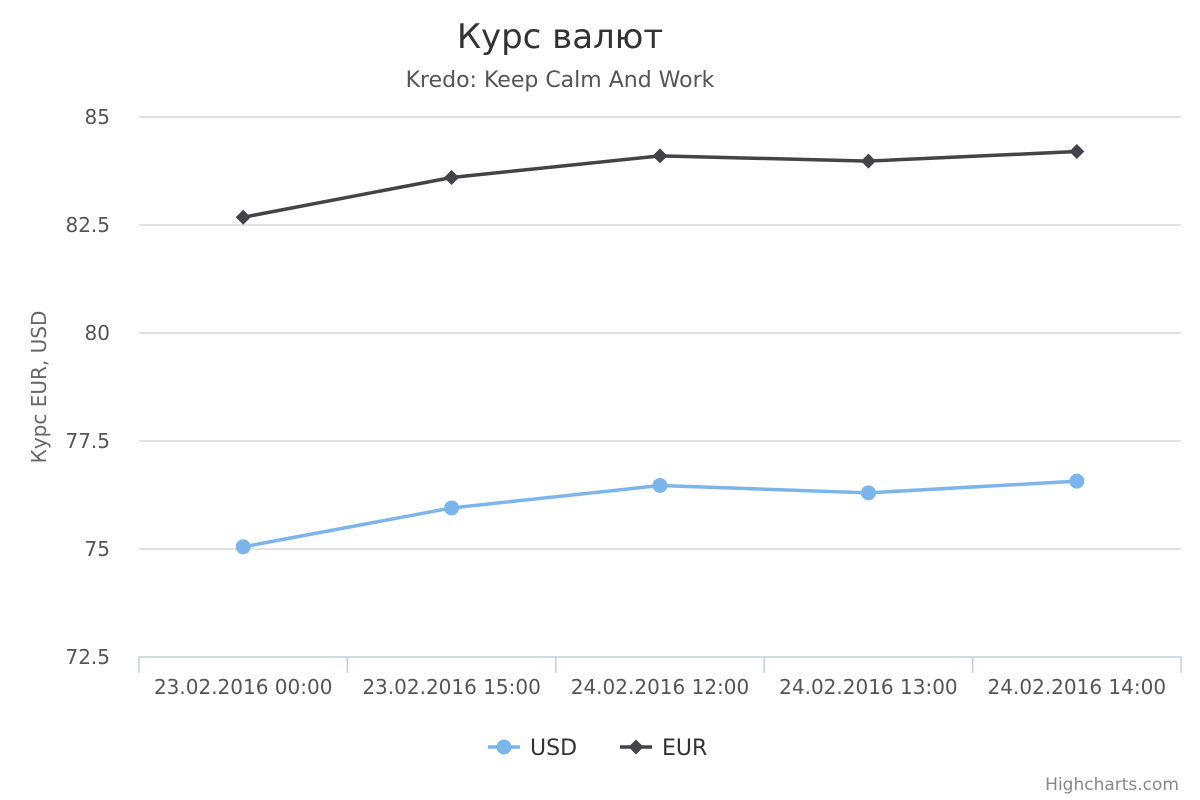 The width and height of the screenshot is (1200, 800). Describe the element at coordinates (97, 333) in the screenshot. I see `y-tick-label: 80` at that location.